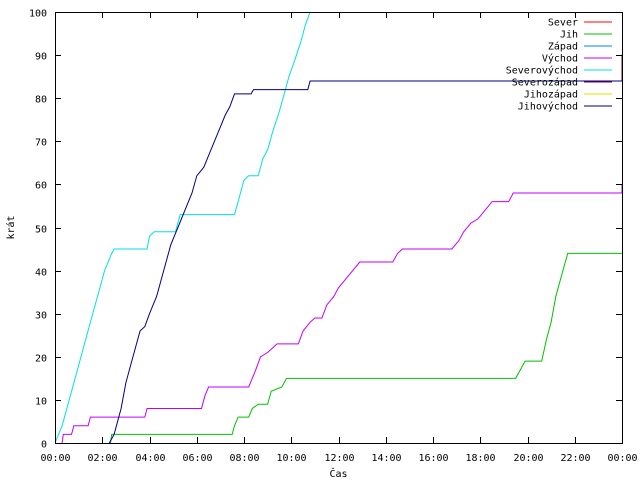  I want to click on y-tick-label: 10, so click(41, 402).